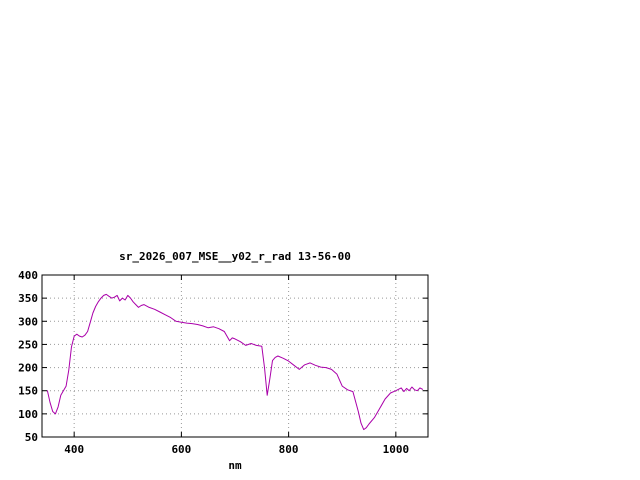  I want to click on x-tick-label: 600, so click(181, 449).